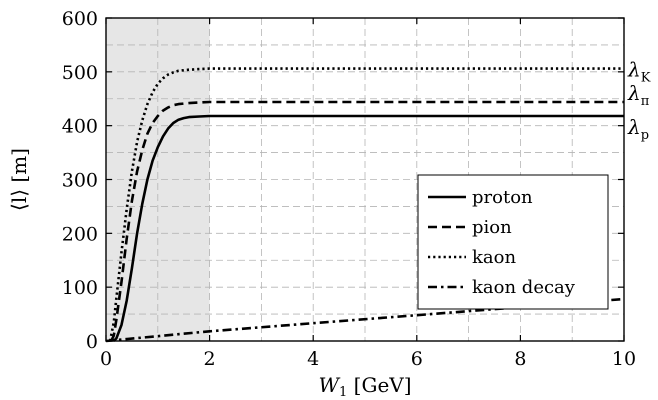 Image resolution: width=658 pixels, height=400 pixels. What do you see at coordinates (638, 95) in the screenshot?
I see `end-label-pion: λπ` at bounding box center [638, 95].